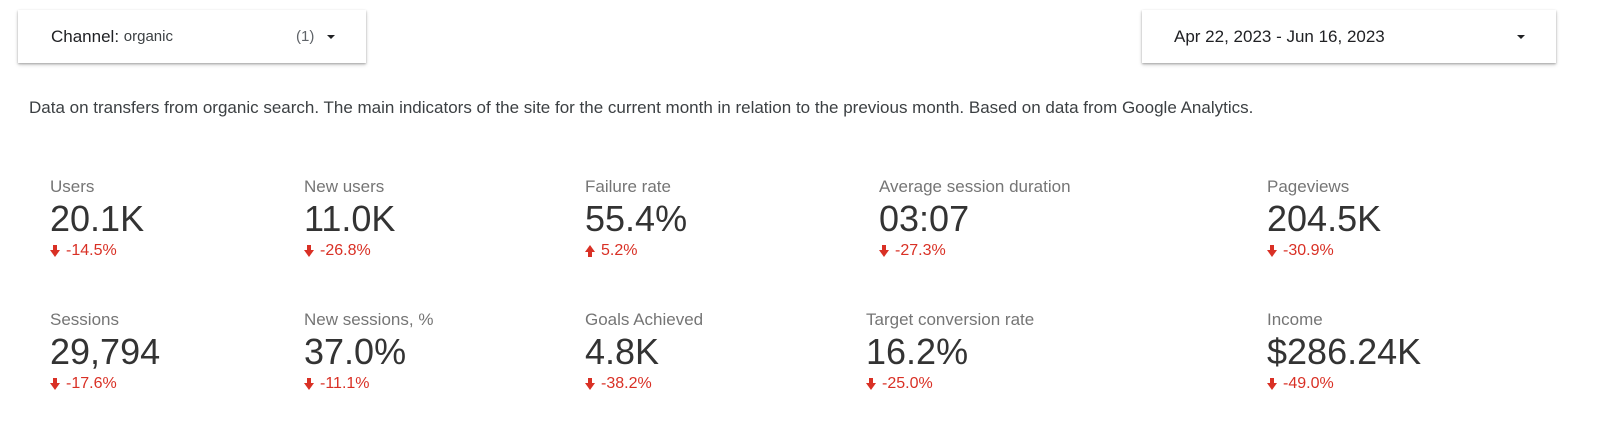 Image resolution: width=1600 pixels, height=428 pixels. I want to click on metric-value: 4.8K, so click(622, 351).